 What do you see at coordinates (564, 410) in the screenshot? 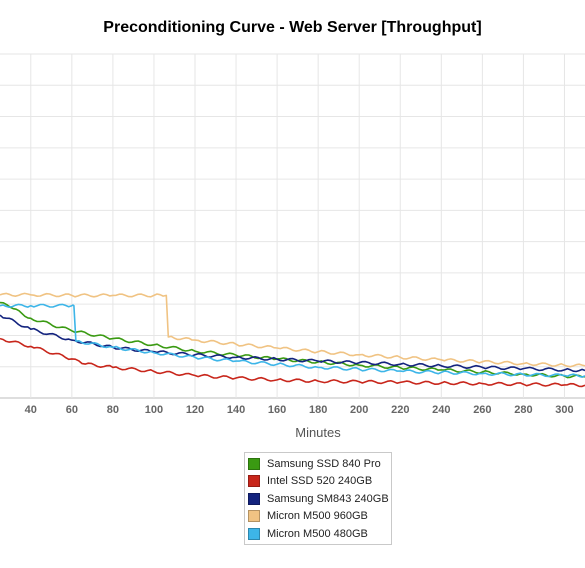
I see `x-tick-label: 300` at bounding box center [564, 410].